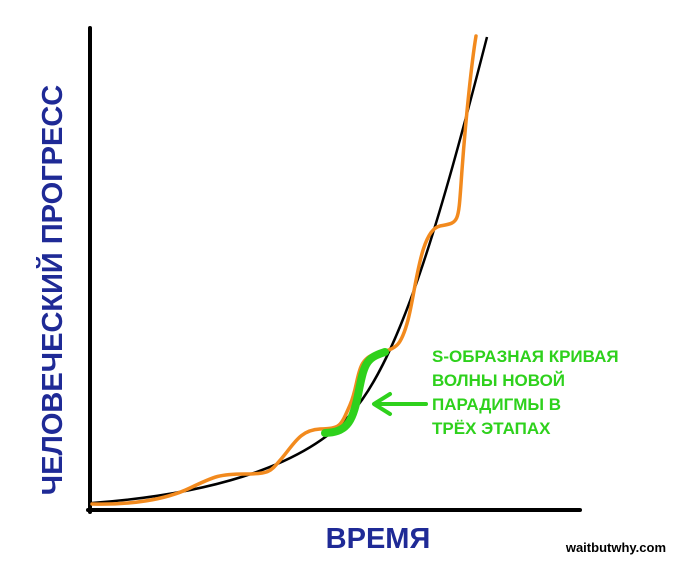  Describe the element at coordinates (491, 428) in the screenshot. I see `annotation-line: ТРЁХ ЭТАПАХ` at that location.